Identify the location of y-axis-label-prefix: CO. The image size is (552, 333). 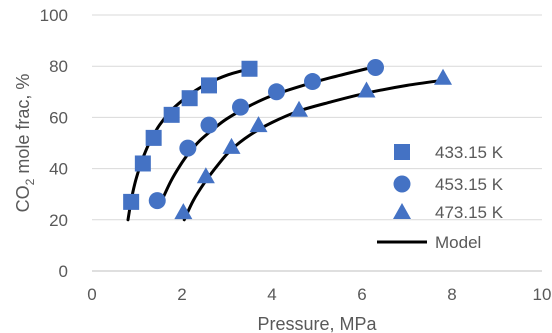
(23, 198).